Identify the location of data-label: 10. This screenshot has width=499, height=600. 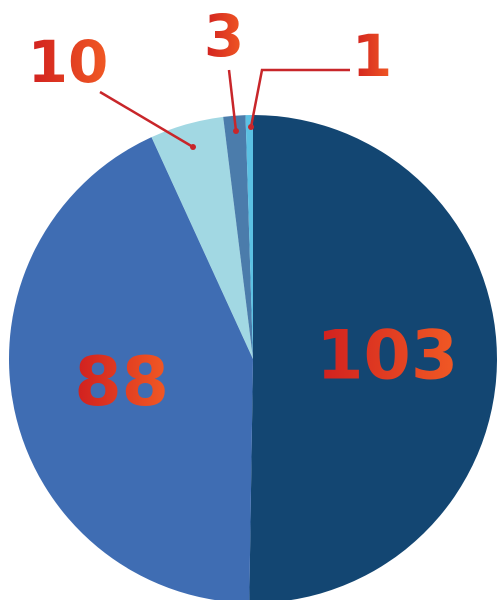
(68, 62).